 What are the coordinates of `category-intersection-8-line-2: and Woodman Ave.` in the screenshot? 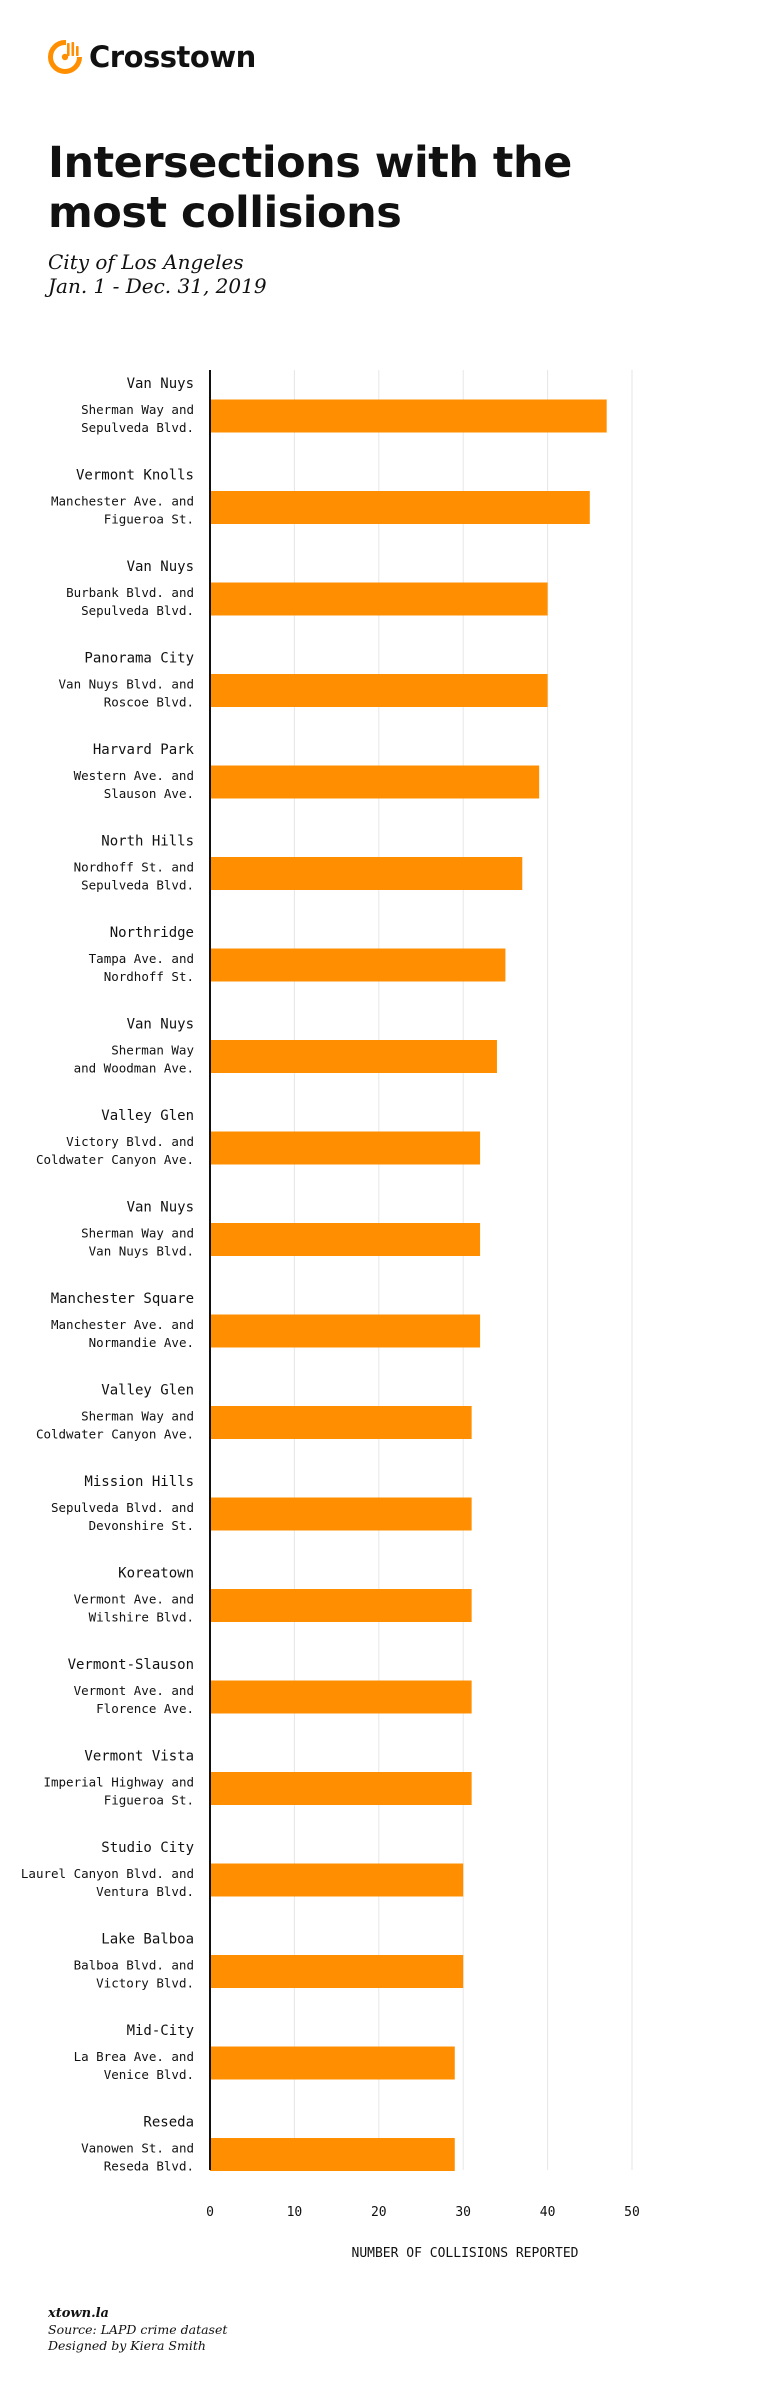 It's located at (134, 1068).